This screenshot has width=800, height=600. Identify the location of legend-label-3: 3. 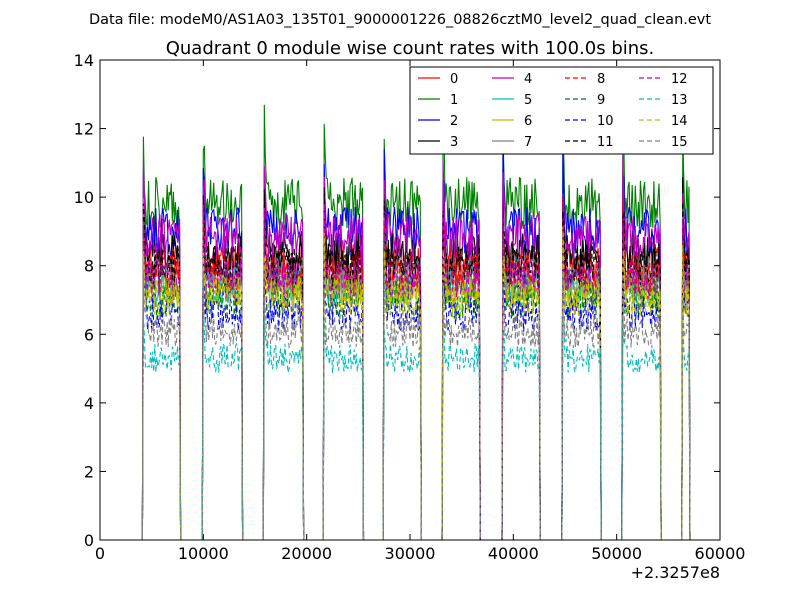
(454, 142).